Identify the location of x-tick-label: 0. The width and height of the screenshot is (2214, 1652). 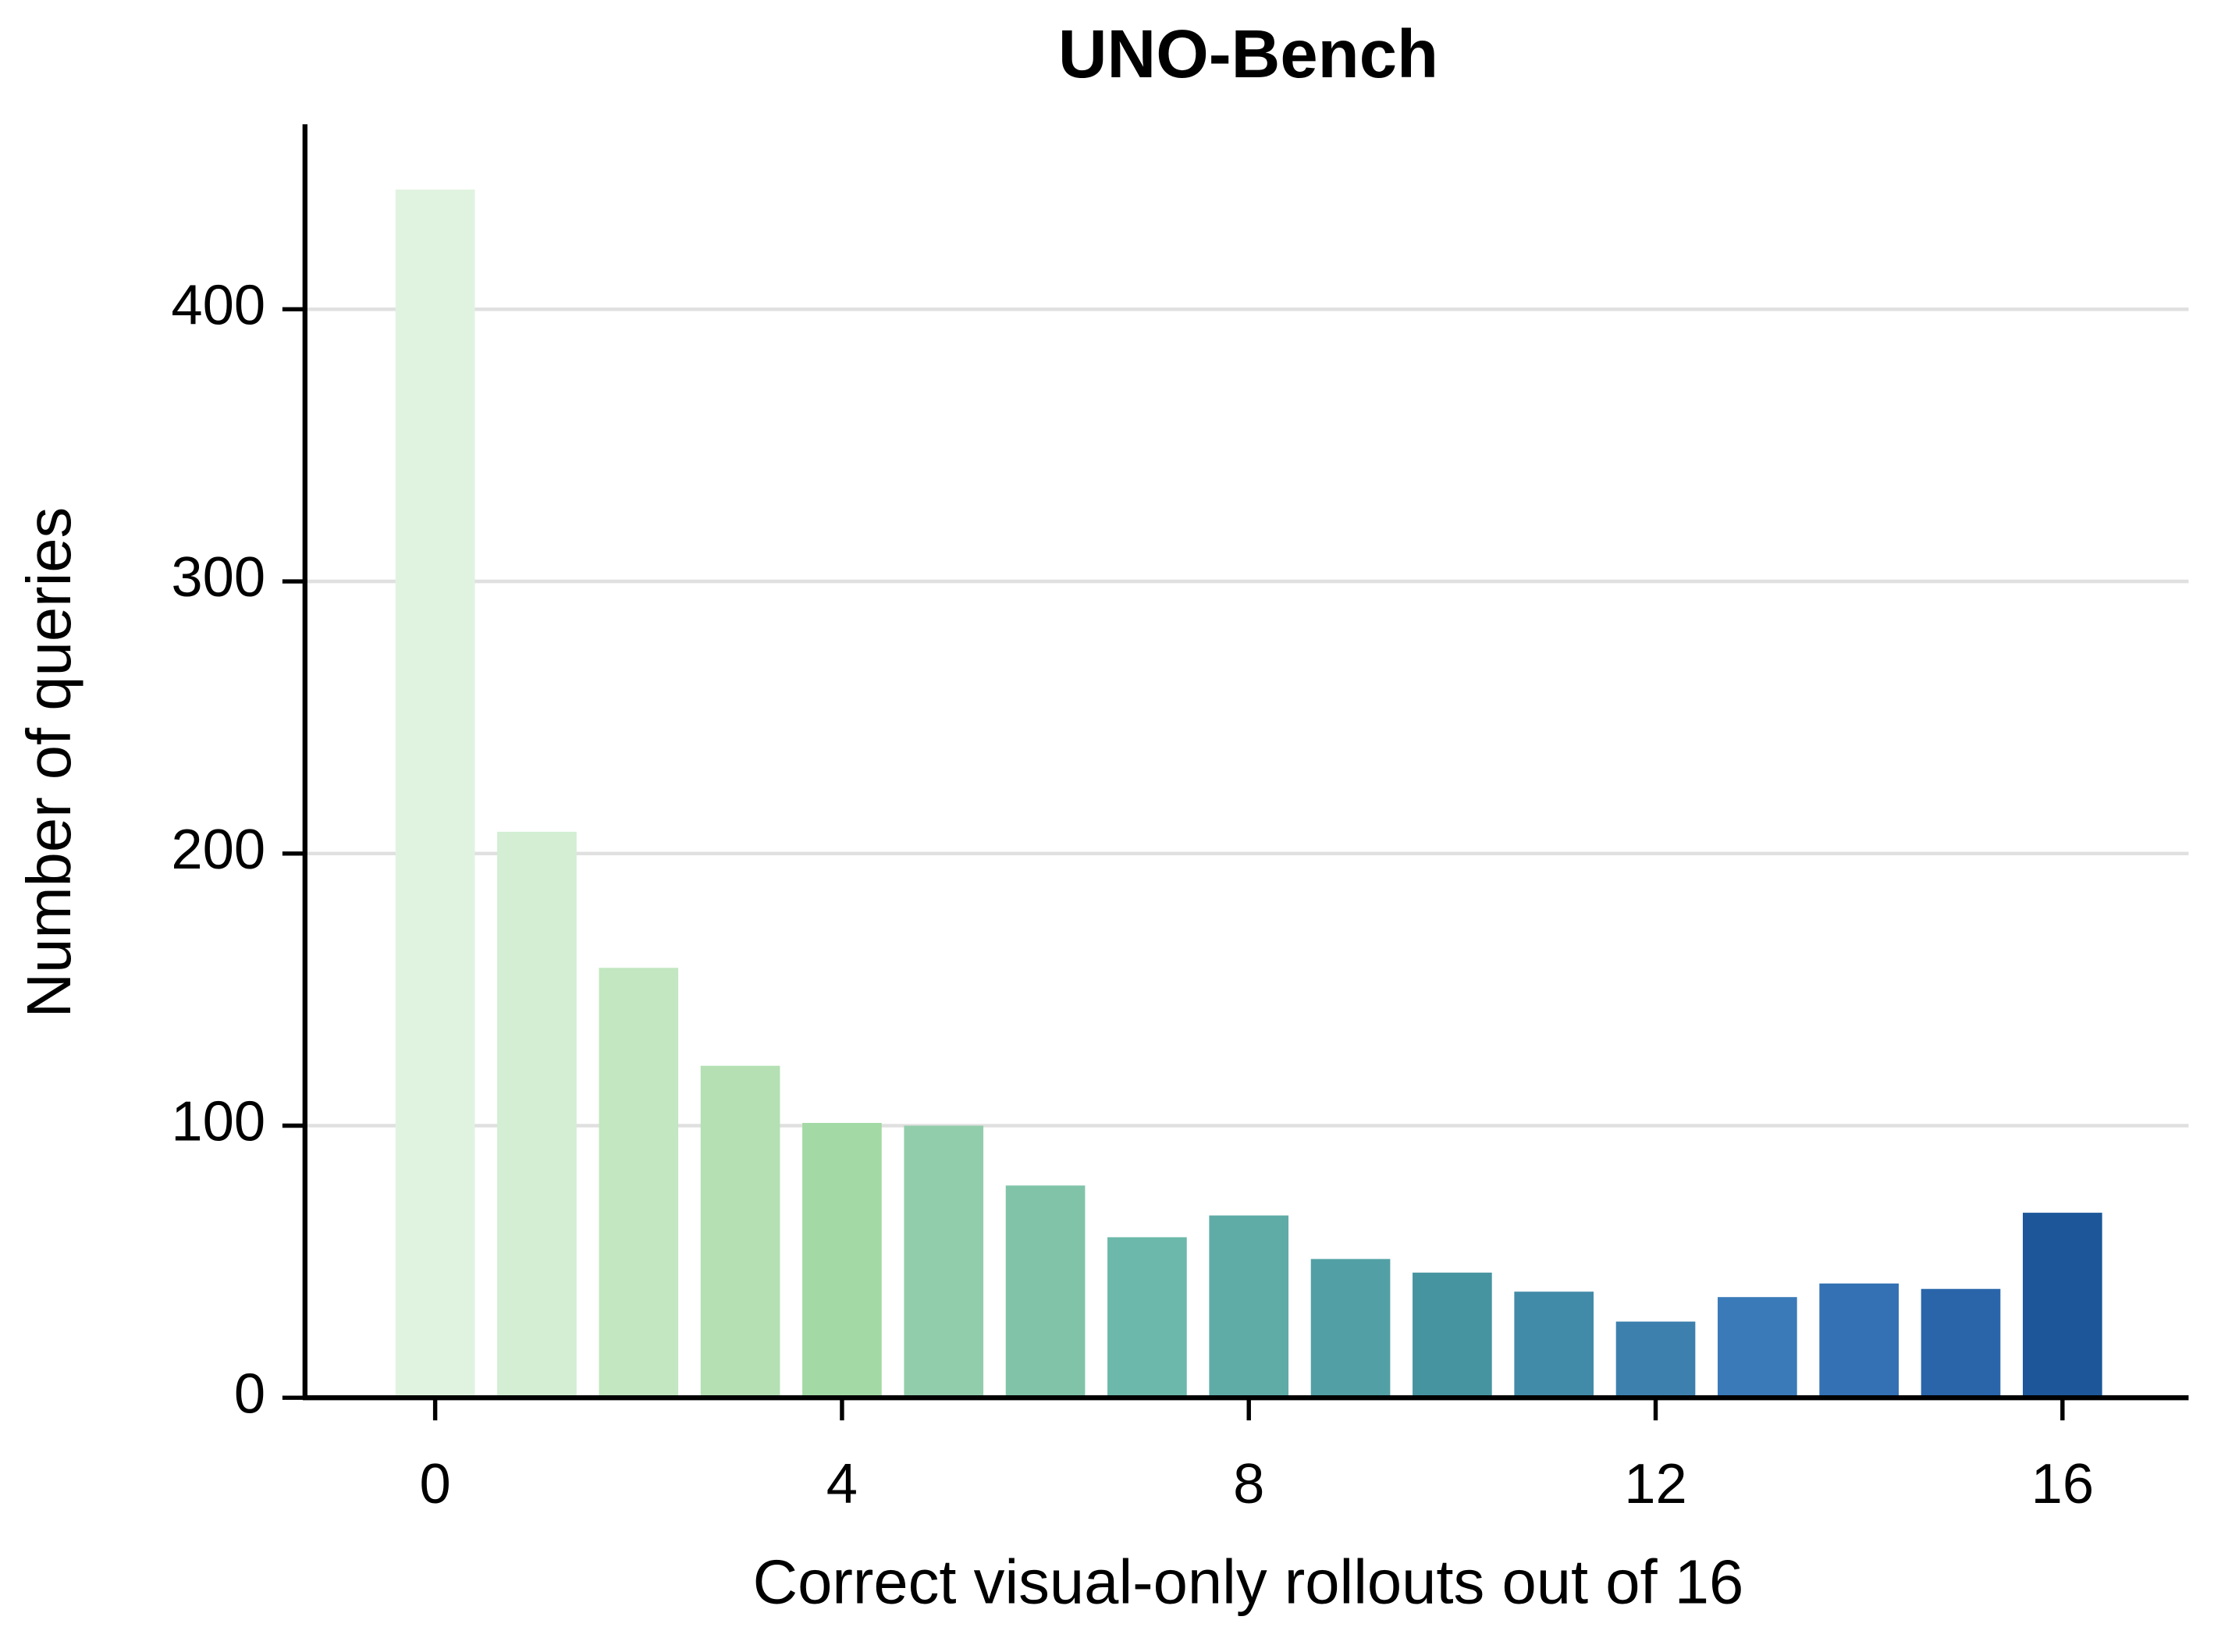
(436, 1484).